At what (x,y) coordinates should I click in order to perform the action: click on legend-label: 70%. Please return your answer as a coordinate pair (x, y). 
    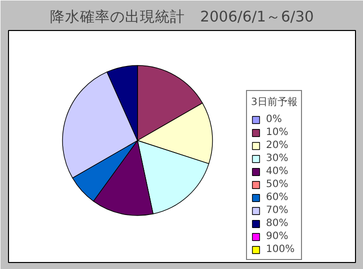
    Looking at the image, I should click on (277, 210).